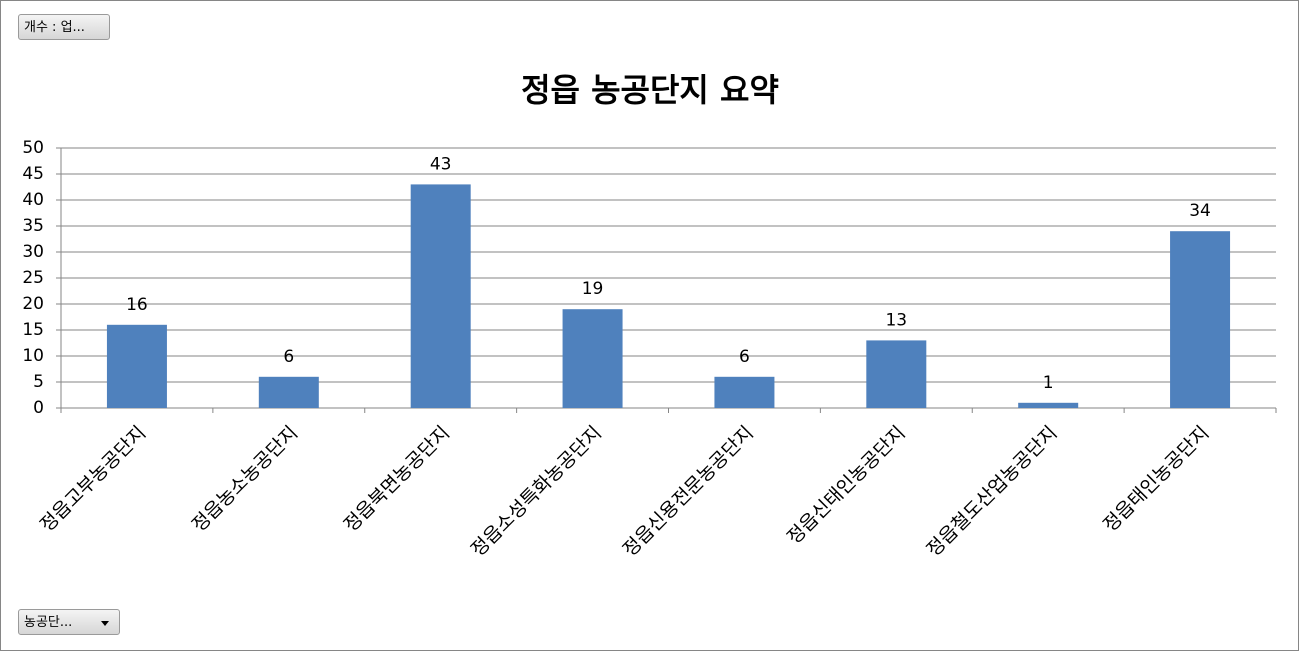 The height and width of the screenshot is (651, 1299). I want to click on data-label: 1, so click(1048, 383).